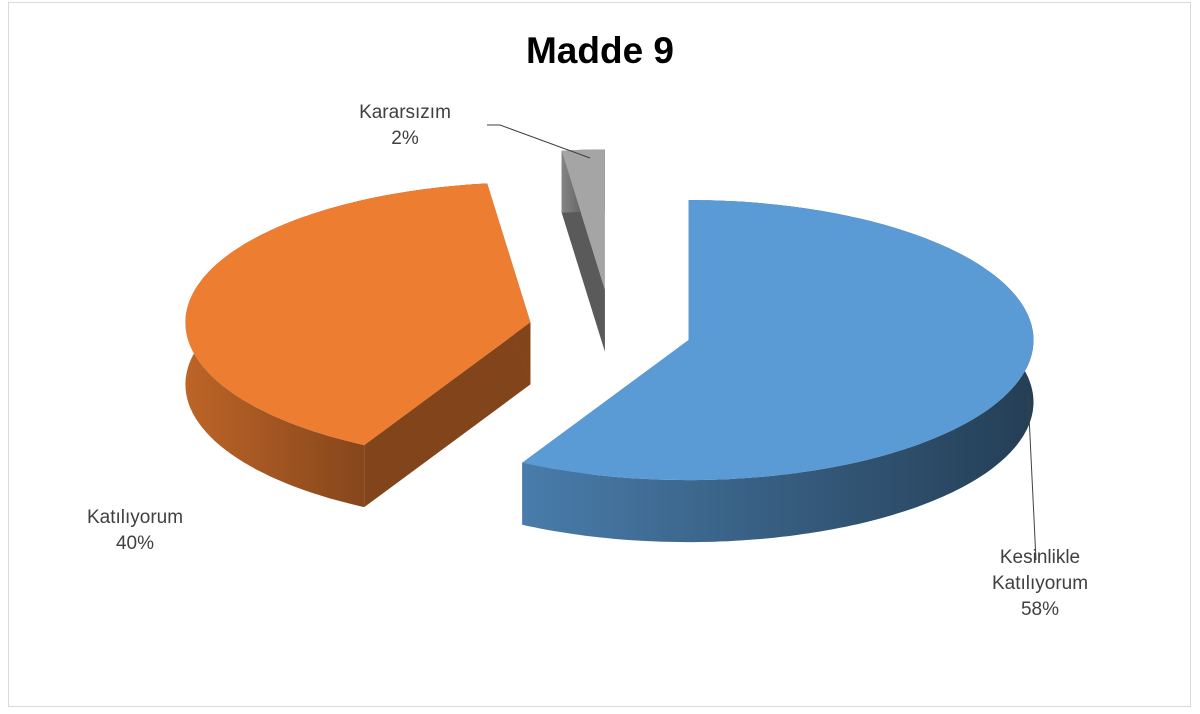 This screenshot has height=714, width=1200. I want to click on slice-wall, so click(447, 415).